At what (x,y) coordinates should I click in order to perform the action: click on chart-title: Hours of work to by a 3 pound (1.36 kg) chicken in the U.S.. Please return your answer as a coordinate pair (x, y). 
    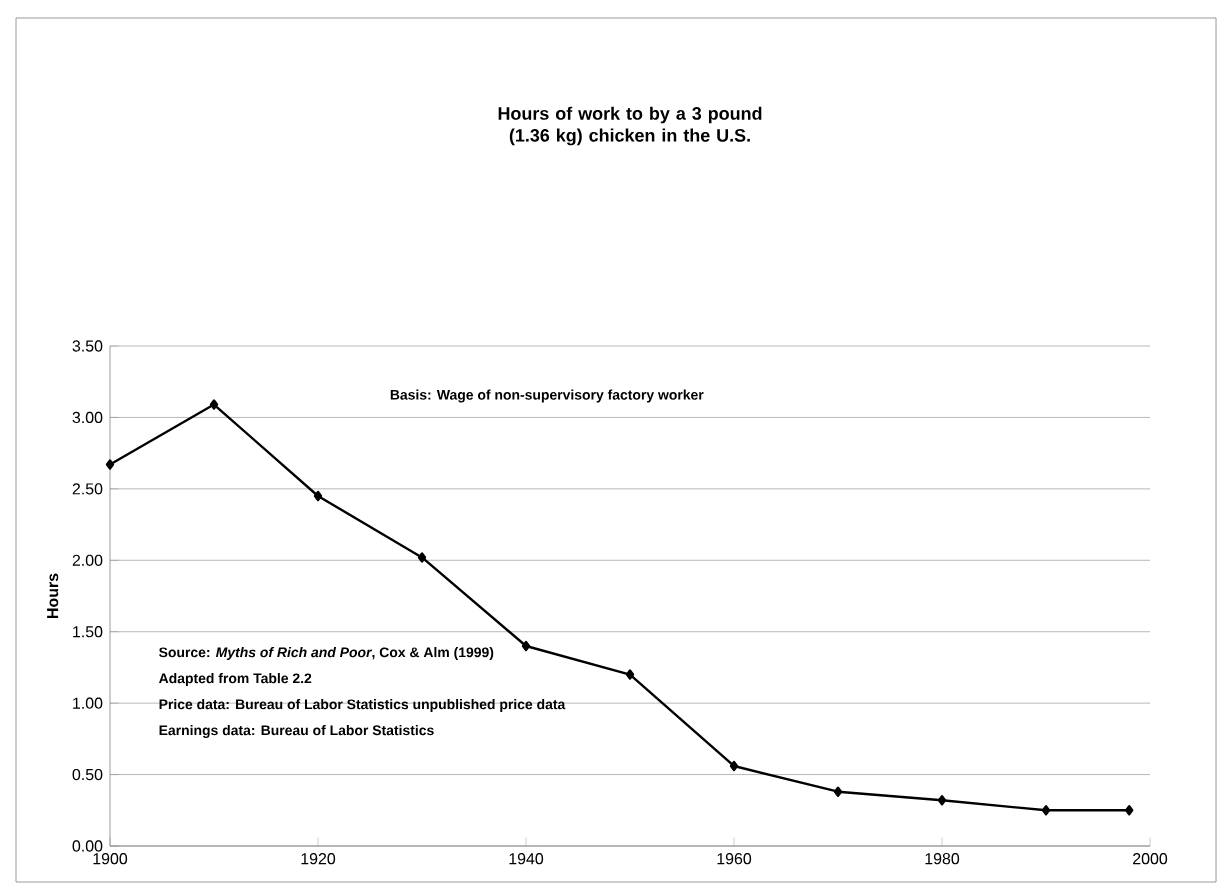
    Looking at the image, I should click on (630, 126).